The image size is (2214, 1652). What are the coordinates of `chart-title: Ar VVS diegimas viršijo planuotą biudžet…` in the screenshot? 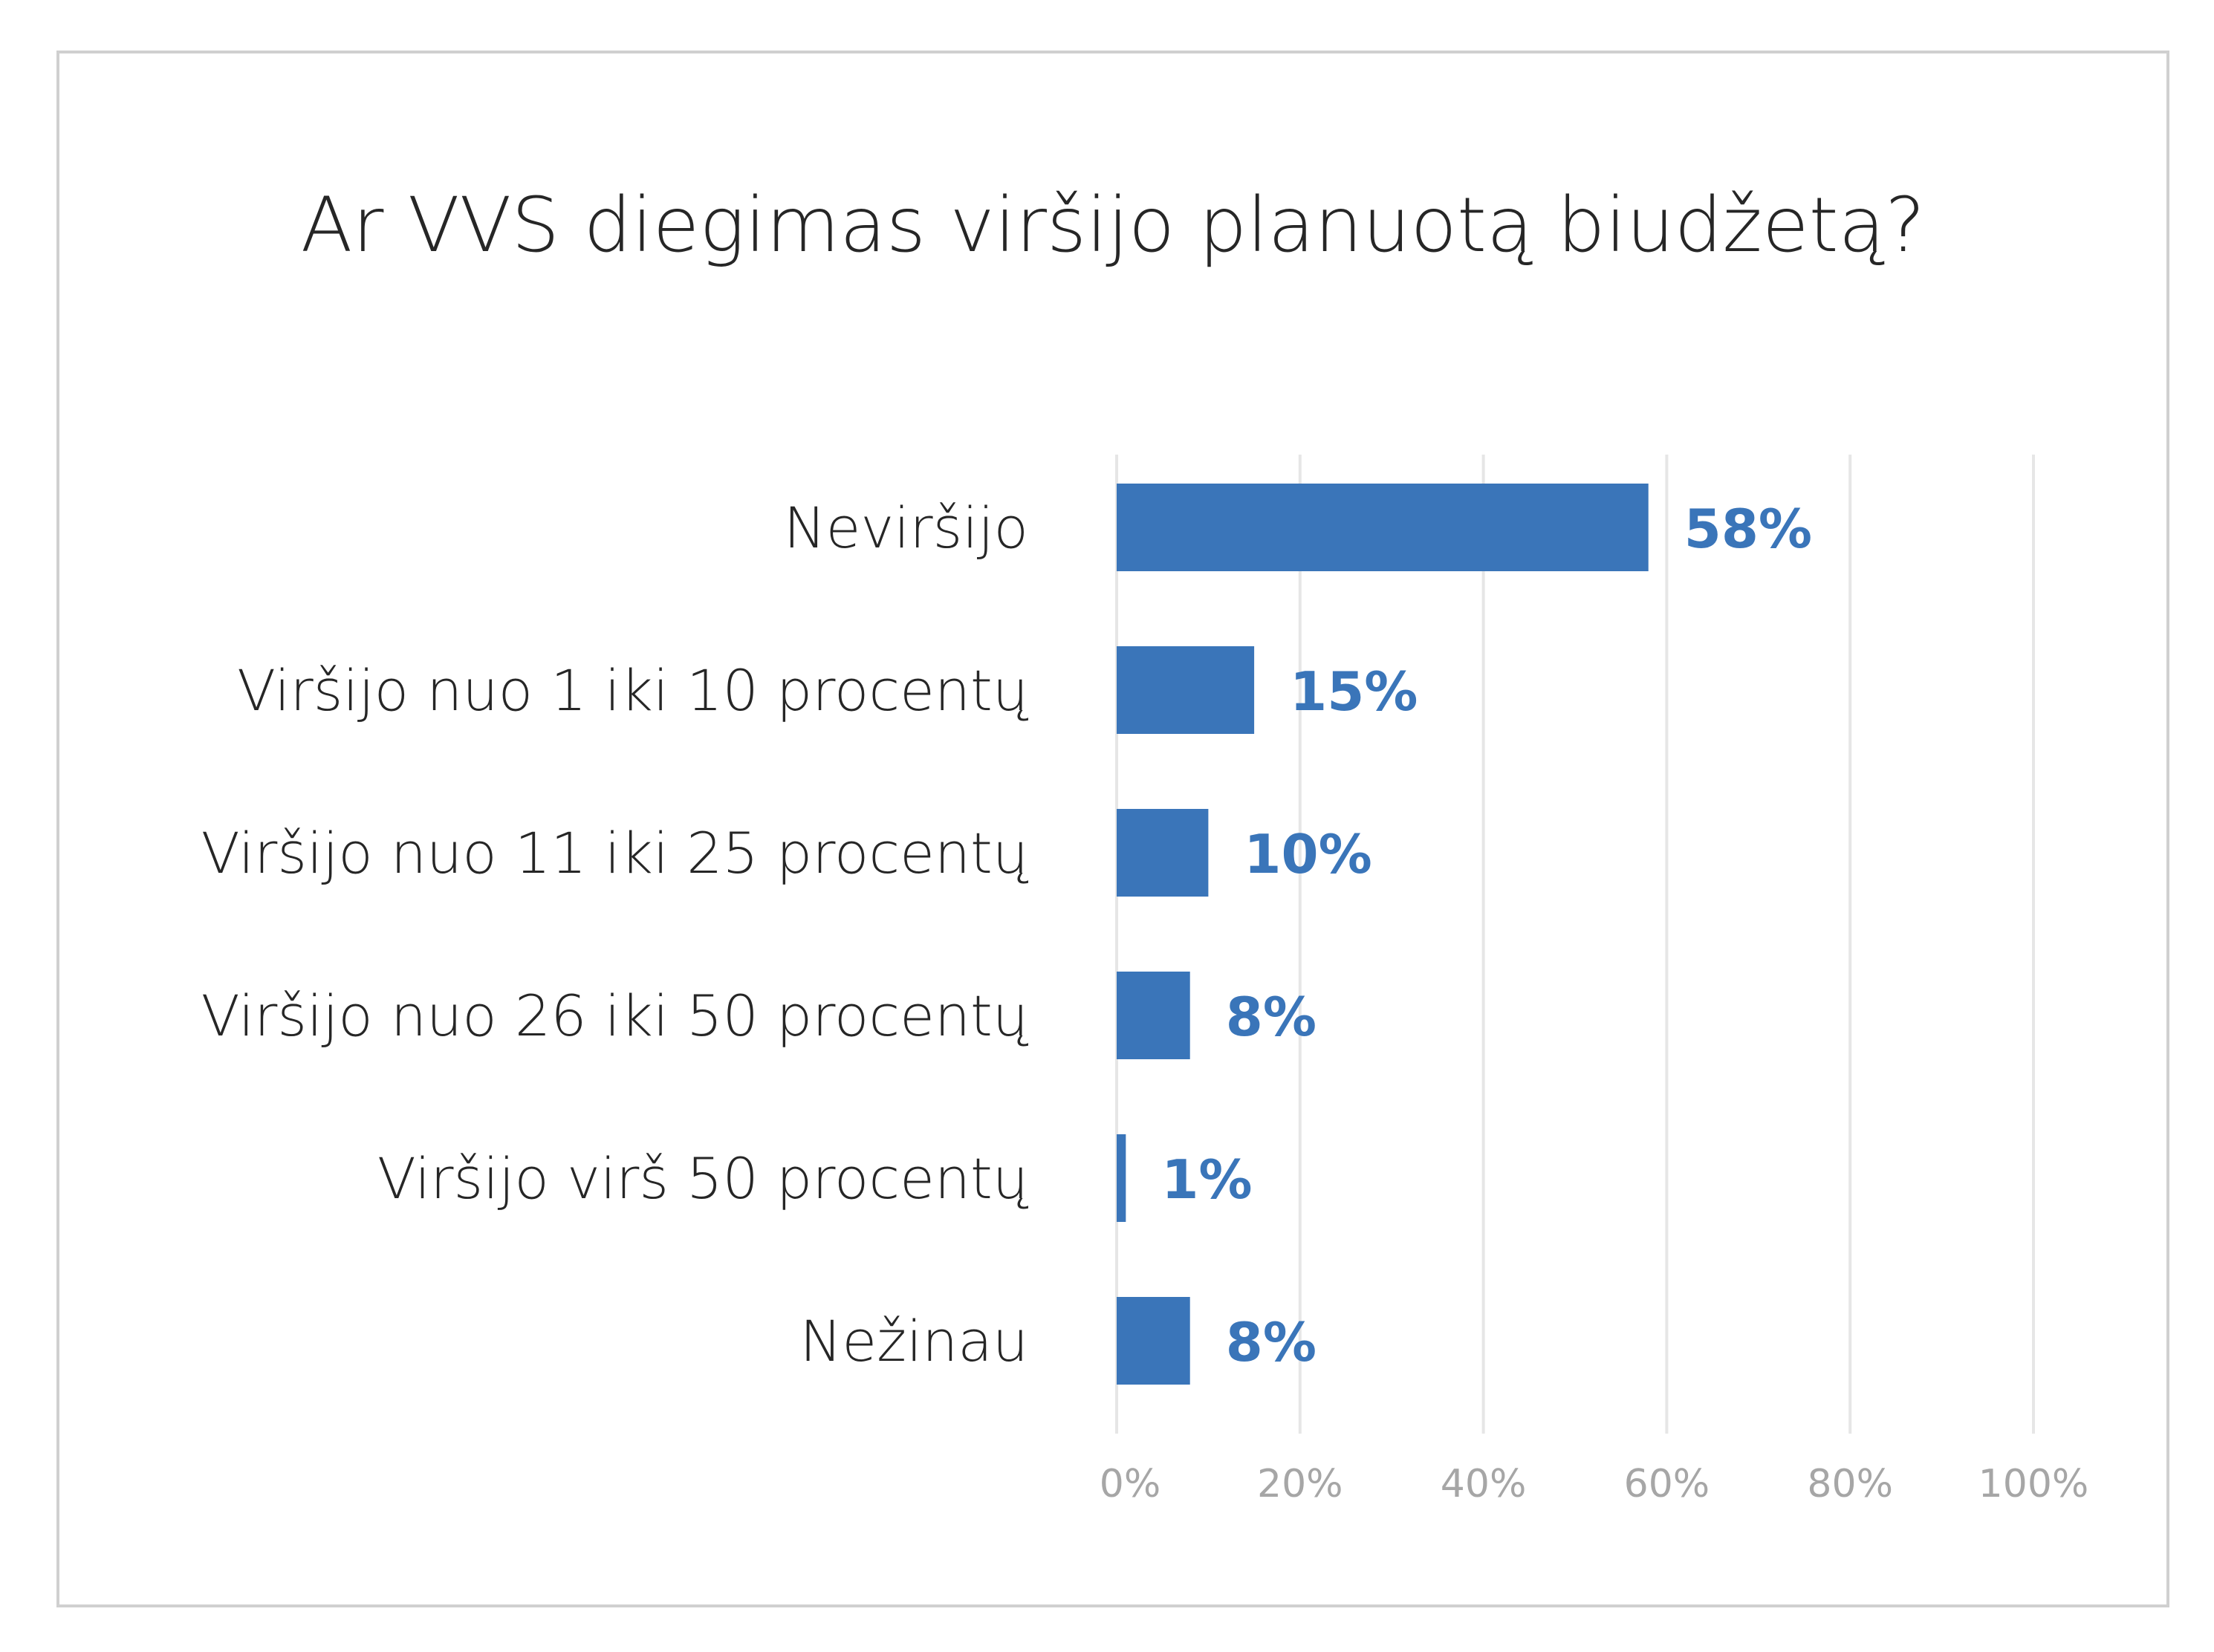 It's located at (1113, 226).